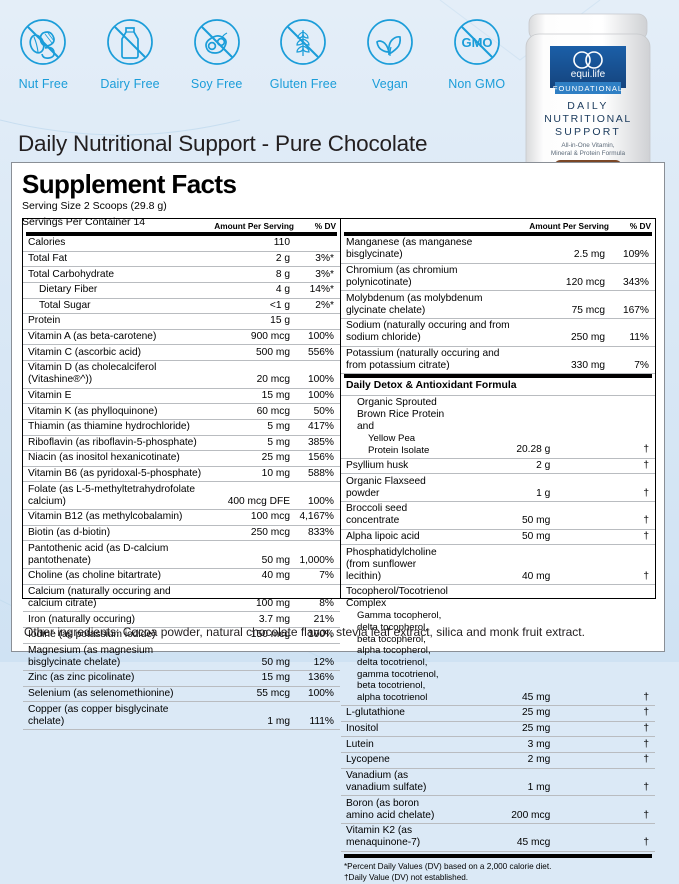  What do you see at coordinates (315, 290) in the screenshot?
I see `row-dv: 14%*` at bounding box center [315, 290].